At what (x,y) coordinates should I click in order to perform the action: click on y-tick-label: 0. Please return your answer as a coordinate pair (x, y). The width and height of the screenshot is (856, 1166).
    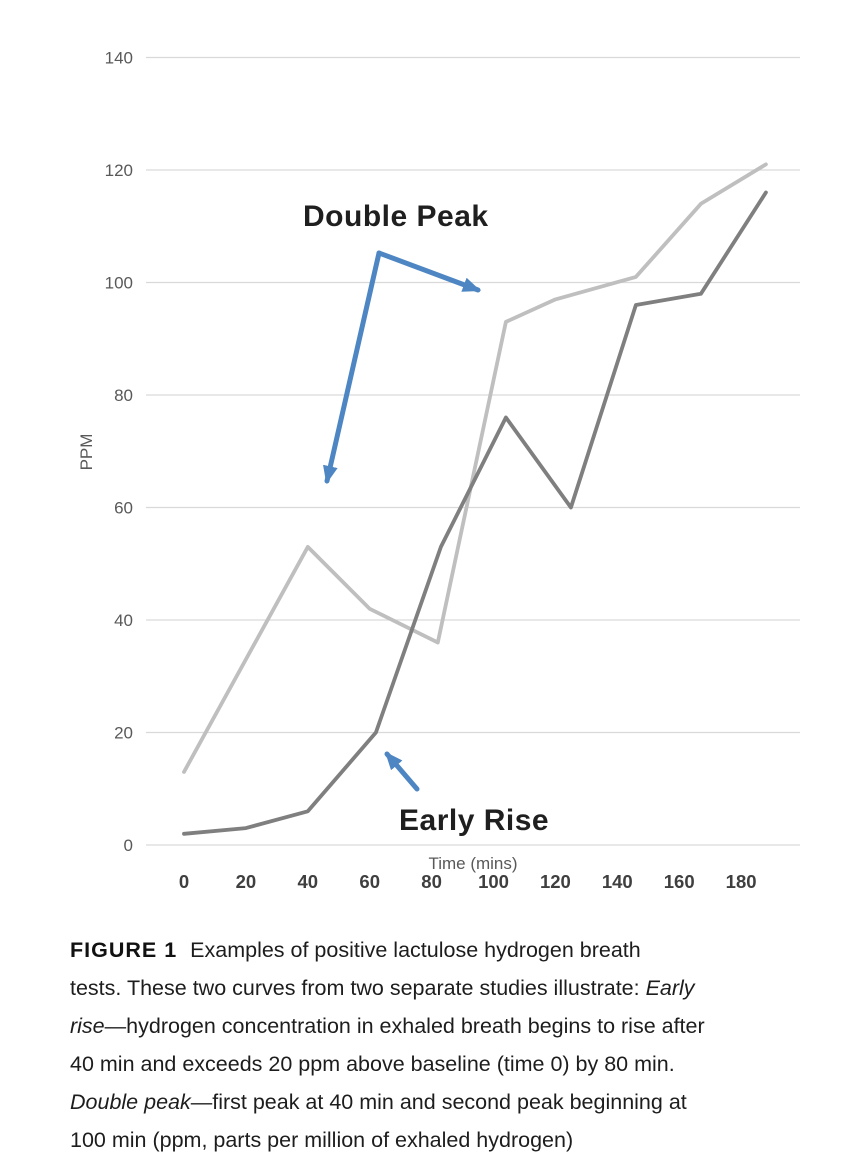
    Looking at the image, I should click on (128, 845).